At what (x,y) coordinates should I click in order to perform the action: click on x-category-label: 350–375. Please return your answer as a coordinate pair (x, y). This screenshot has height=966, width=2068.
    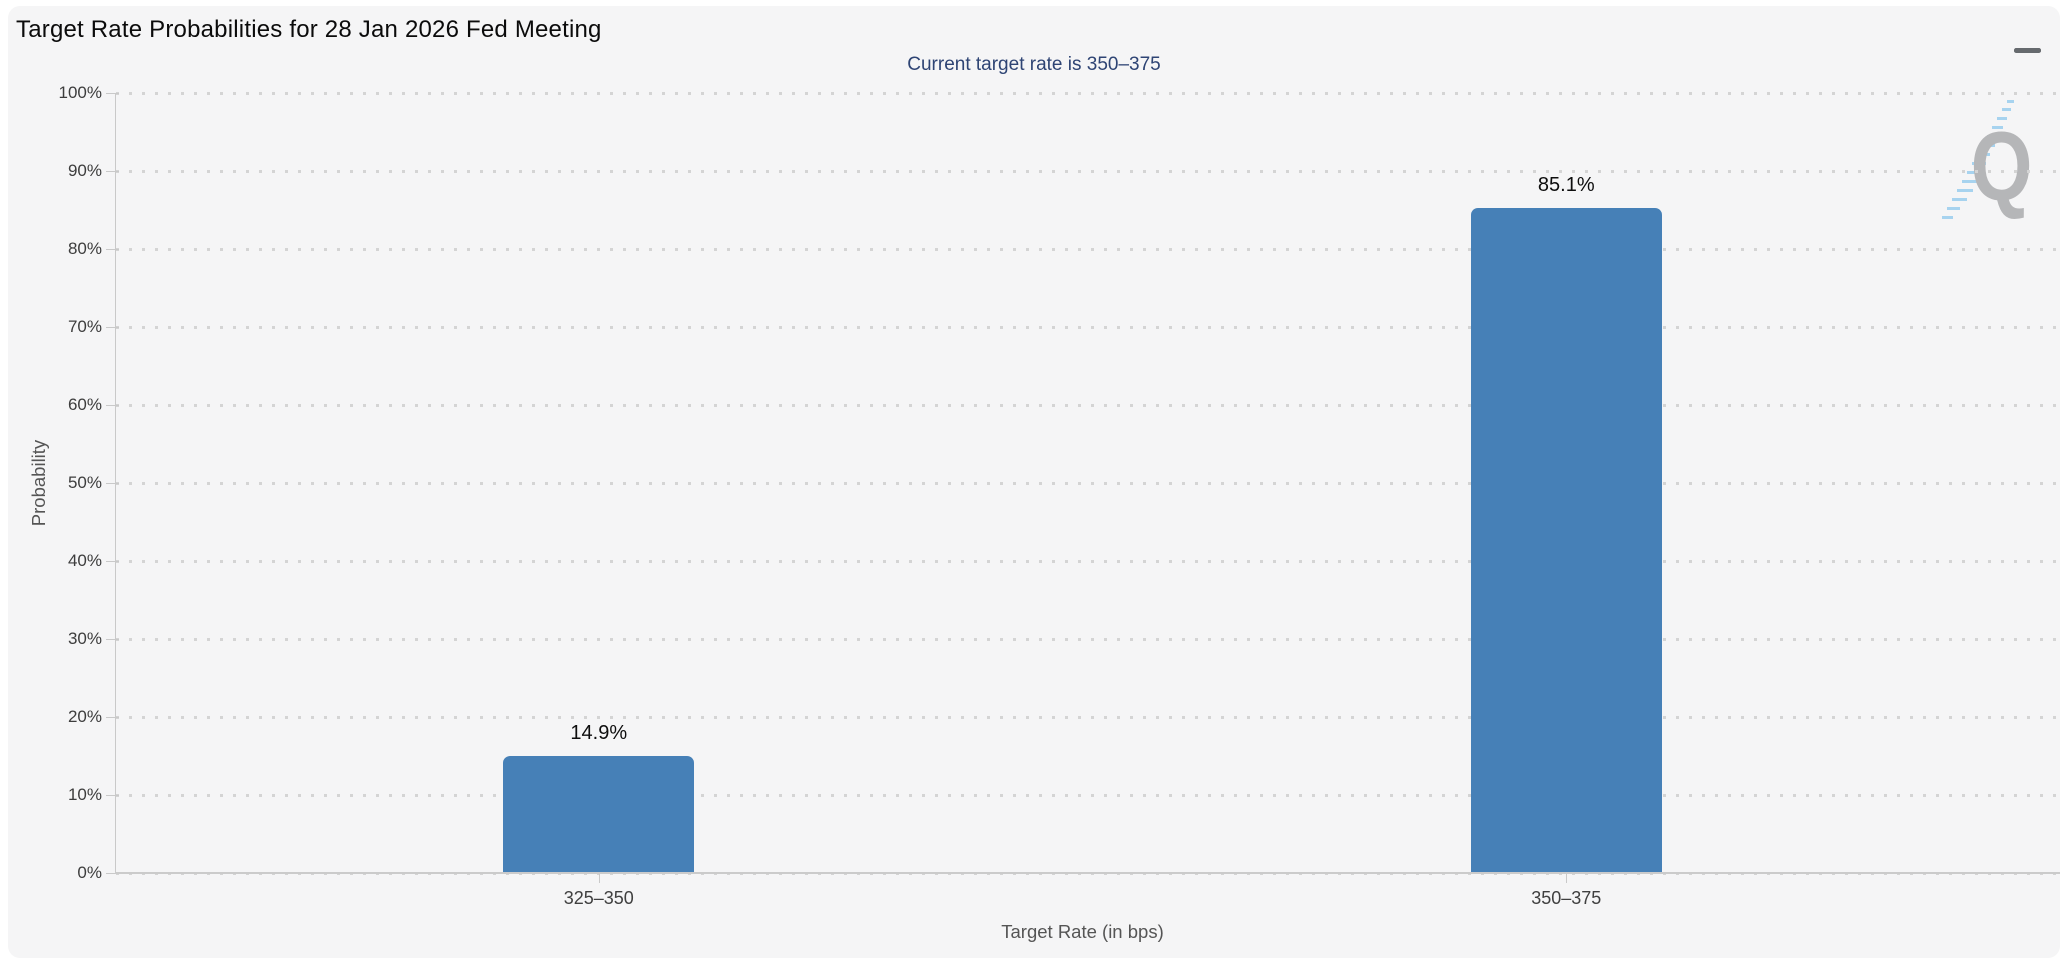
    Looking at the image, I should click on (1566, 898).